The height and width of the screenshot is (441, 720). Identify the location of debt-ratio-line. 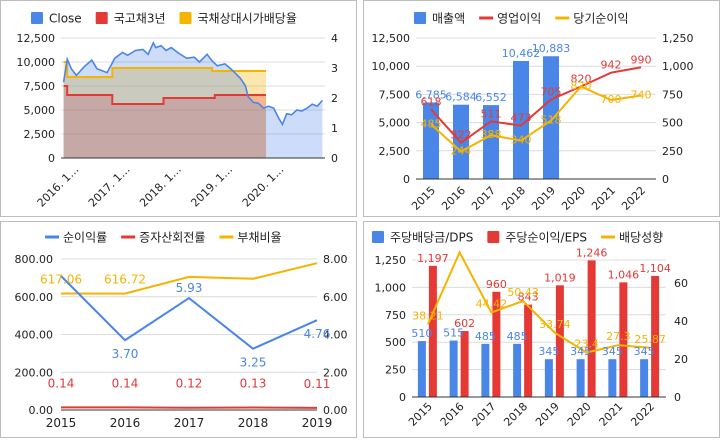
(189, 278).